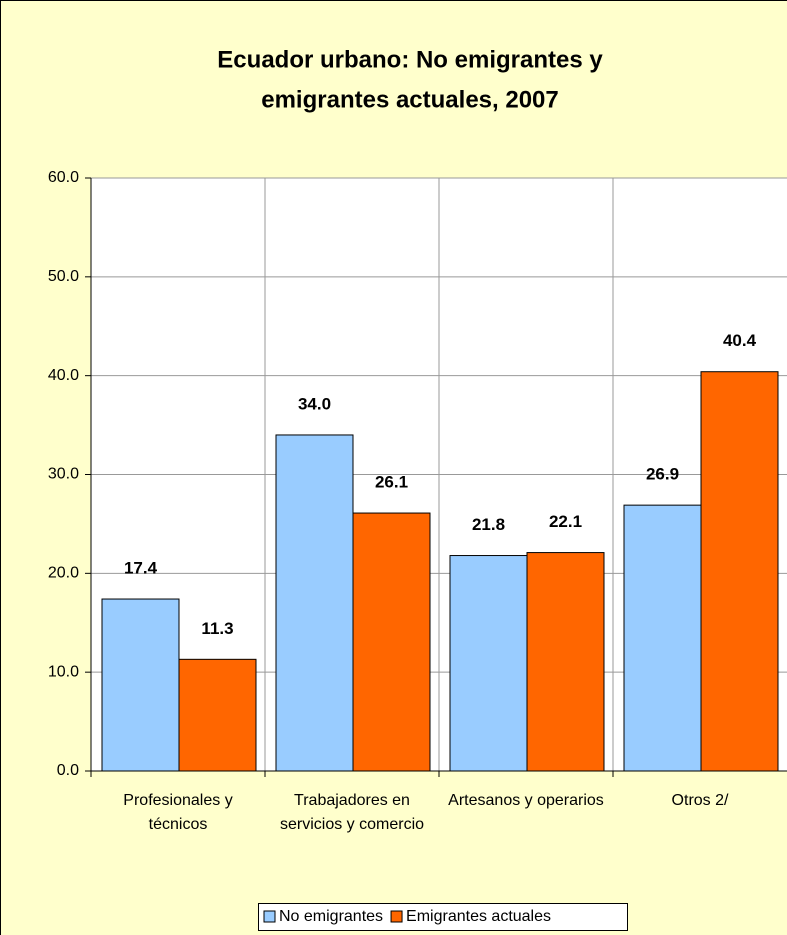 This screenshot has width=787, height=935. What do you see at coordinates (662, 474) in the screenshot?
I see `data-label: 26.9` at bounding box center [662, 474].